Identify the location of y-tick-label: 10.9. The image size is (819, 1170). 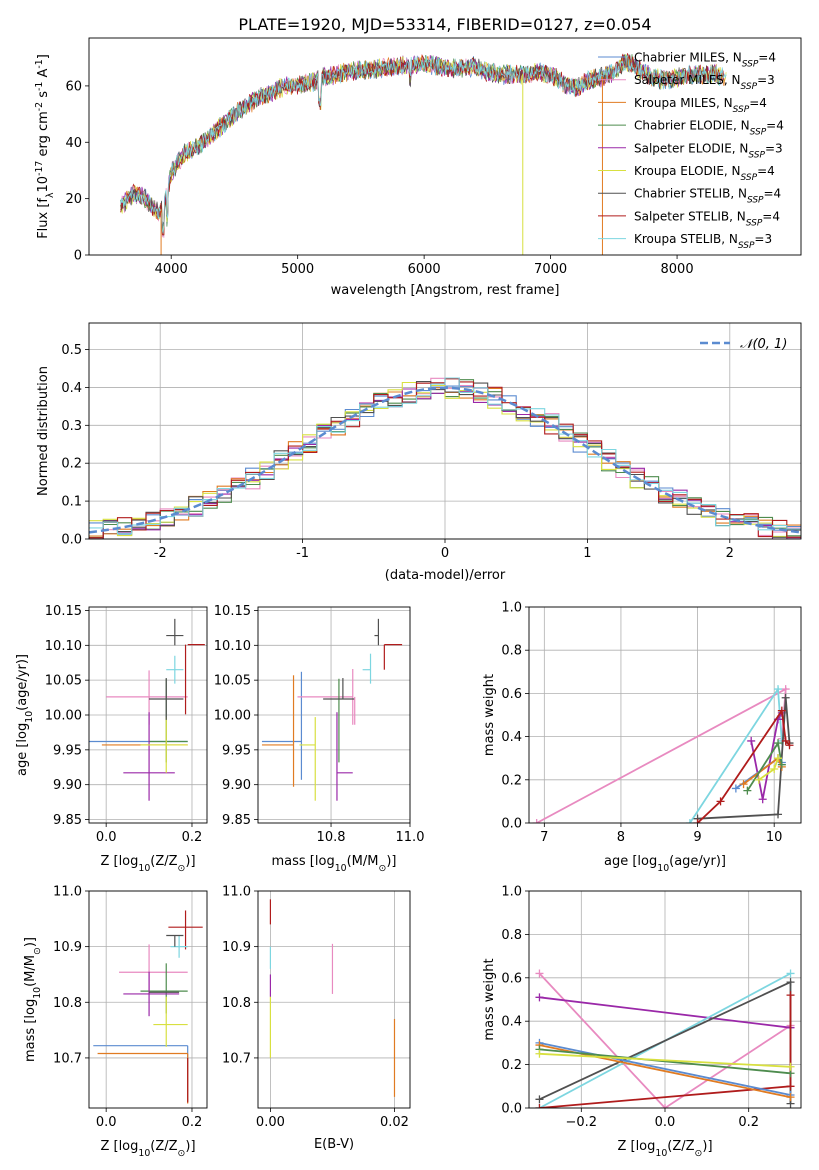
(67, 947).